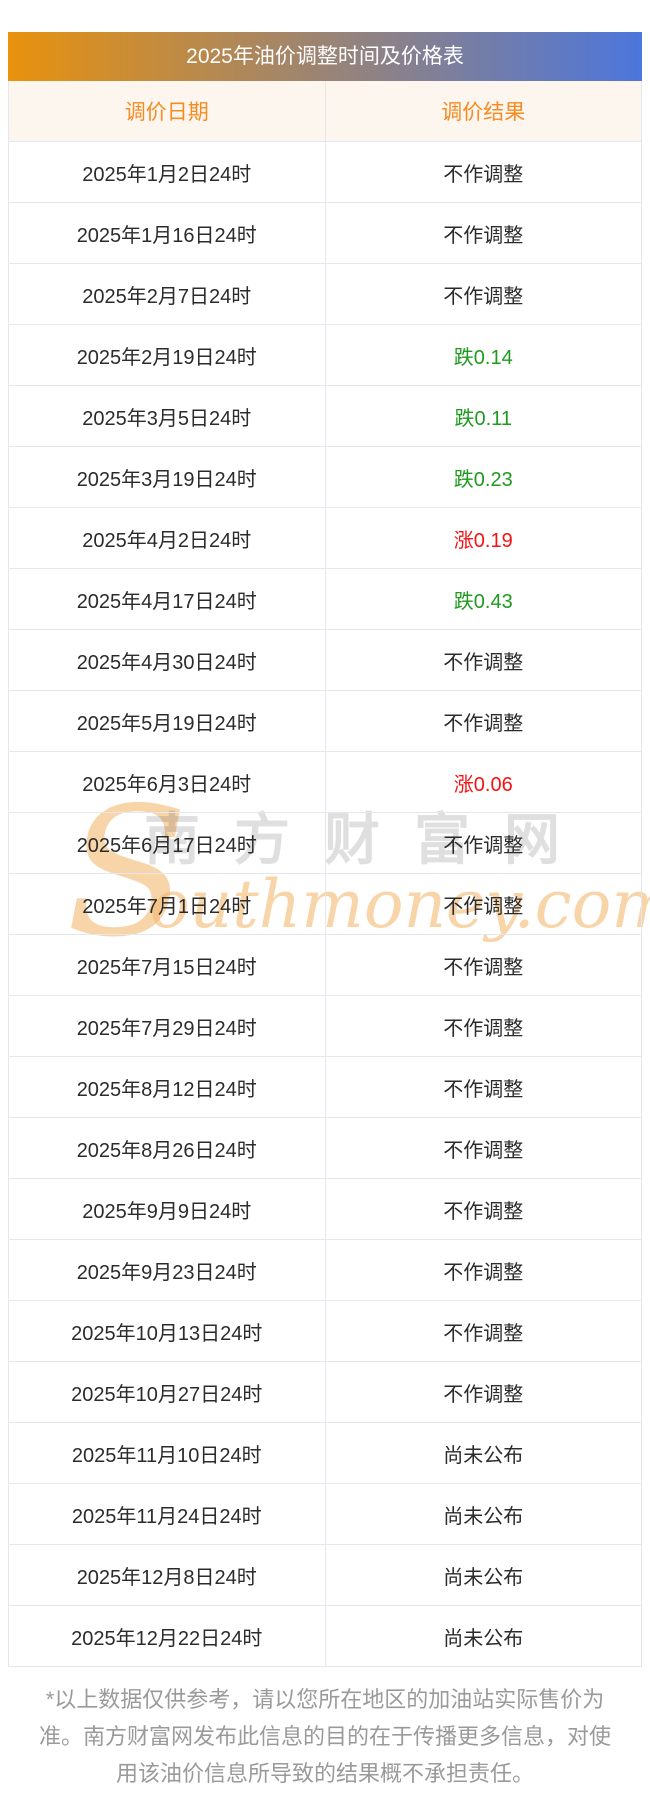  Describe the element at coordinates (167, 1148) in the screenshot. I see `date-cell: 2025年8月26日24时` at that location.